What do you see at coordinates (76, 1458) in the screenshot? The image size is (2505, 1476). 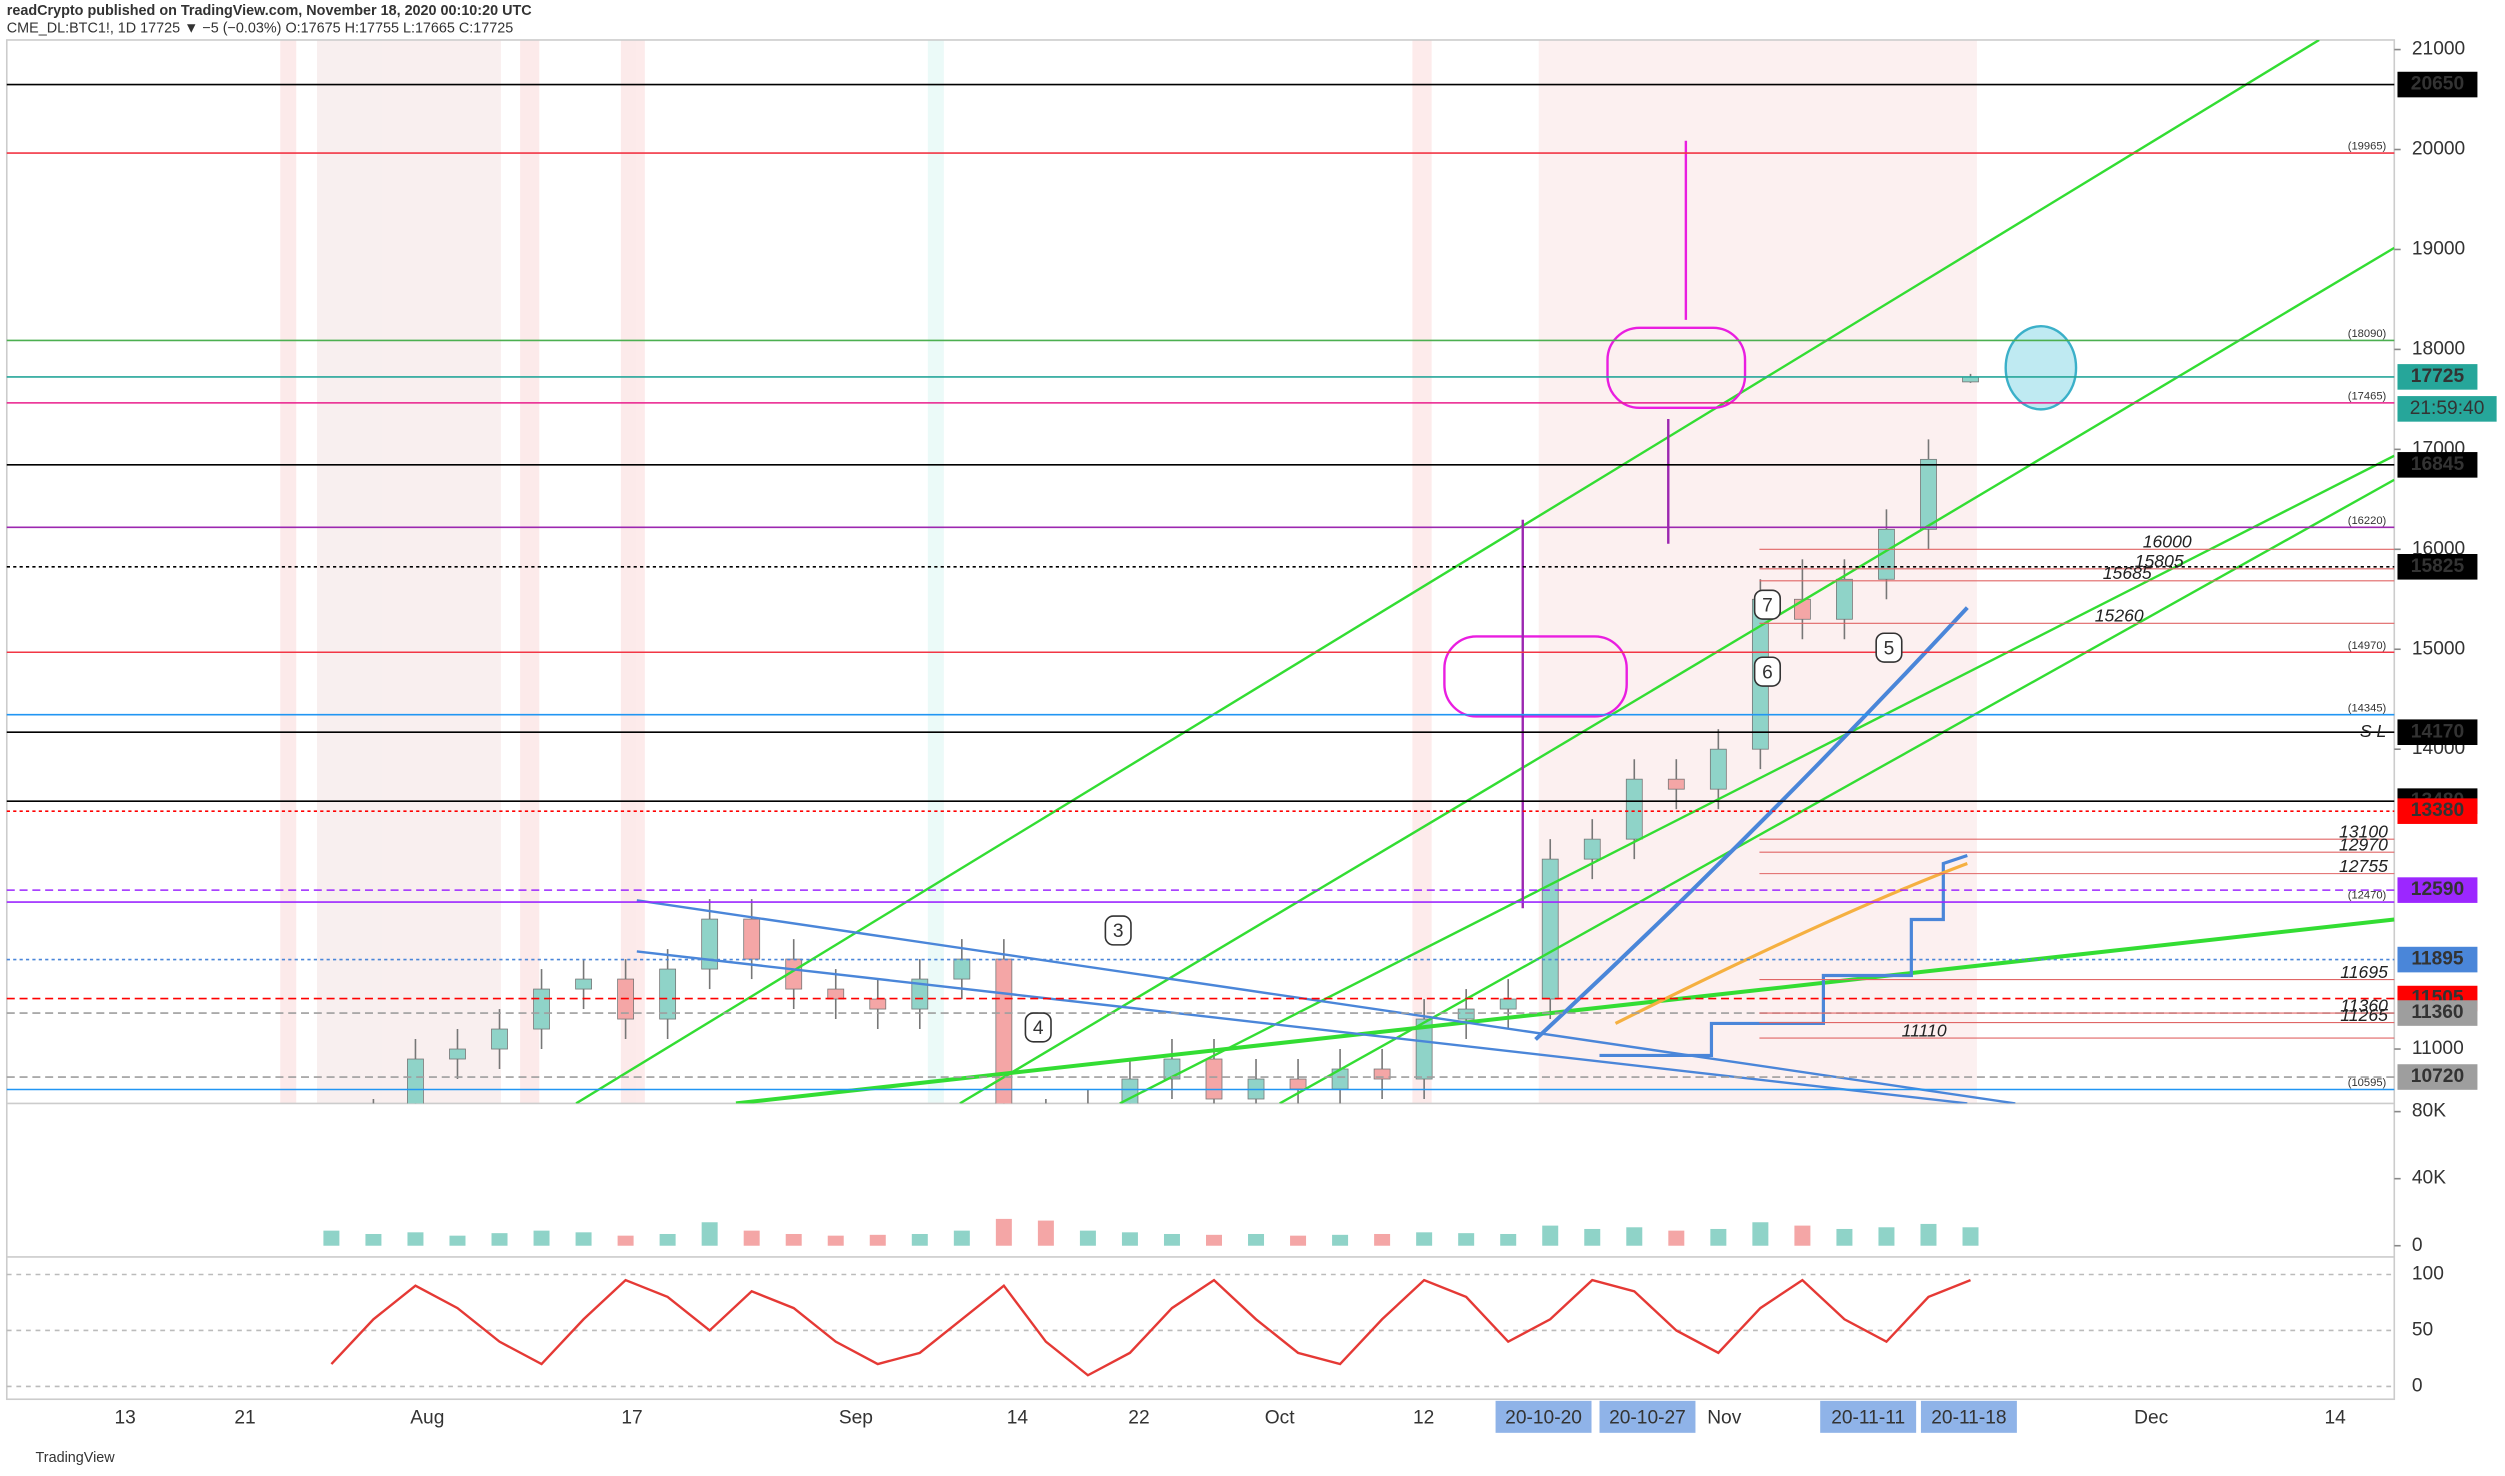 I see `footer: TradingView` at bounding box center [76, 1458].